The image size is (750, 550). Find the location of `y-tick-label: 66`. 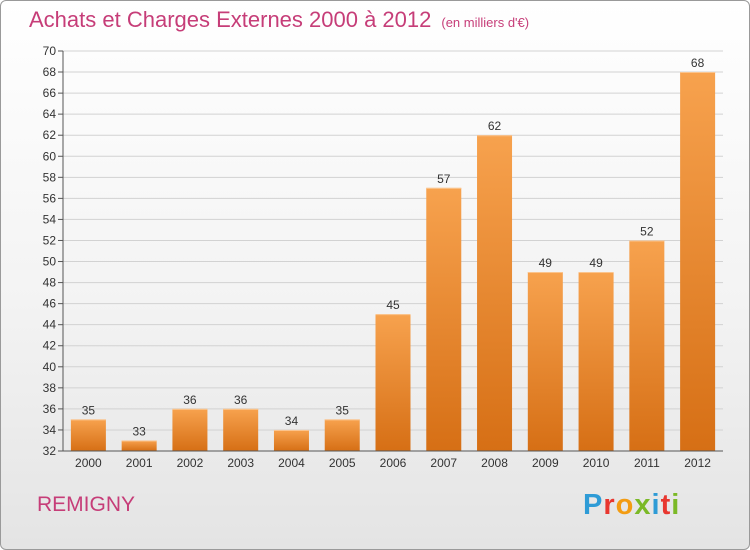

y-tick-label: 66 is located at coordinates (50, 93).